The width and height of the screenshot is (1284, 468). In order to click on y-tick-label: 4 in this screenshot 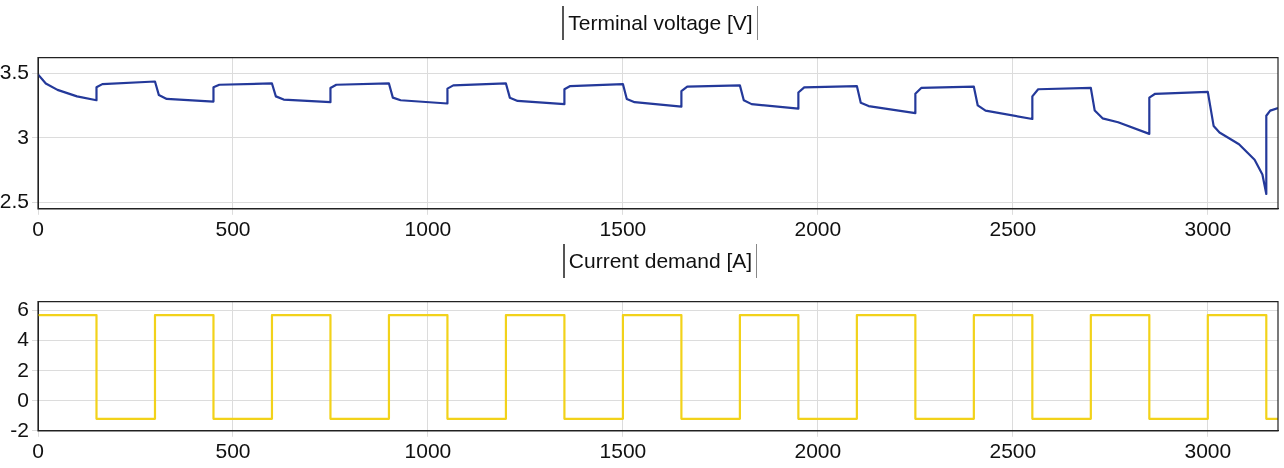, I will do `click(23, 339)`.